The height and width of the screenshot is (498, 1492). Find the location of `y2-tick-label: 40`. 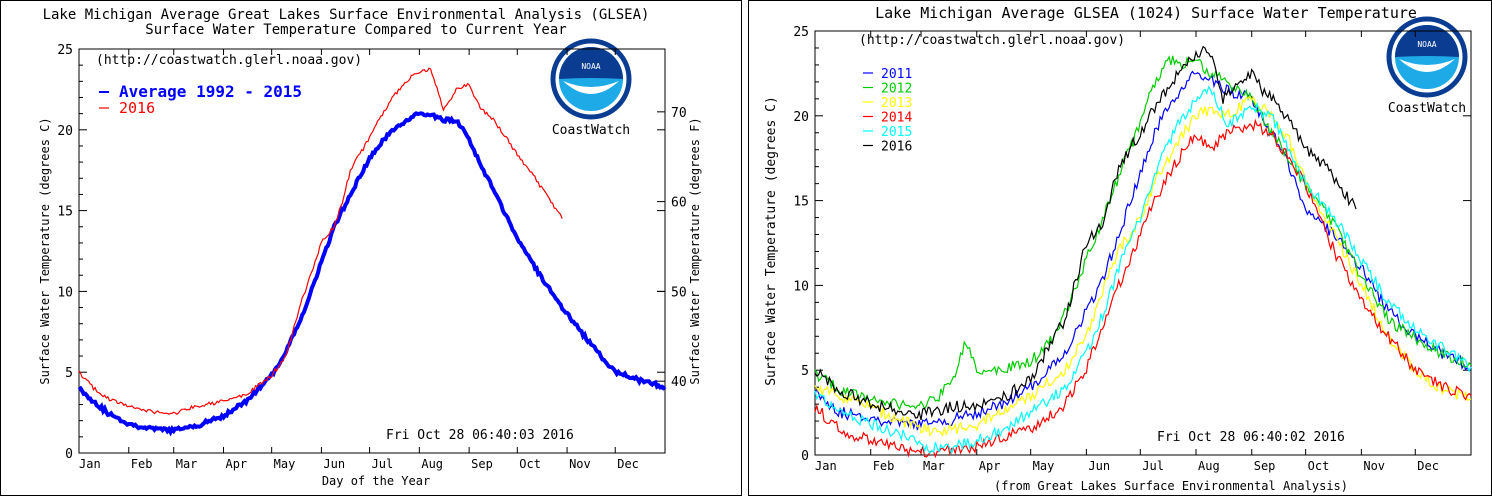

y2-tick-label: 40 is located at coordinates (679, 382).